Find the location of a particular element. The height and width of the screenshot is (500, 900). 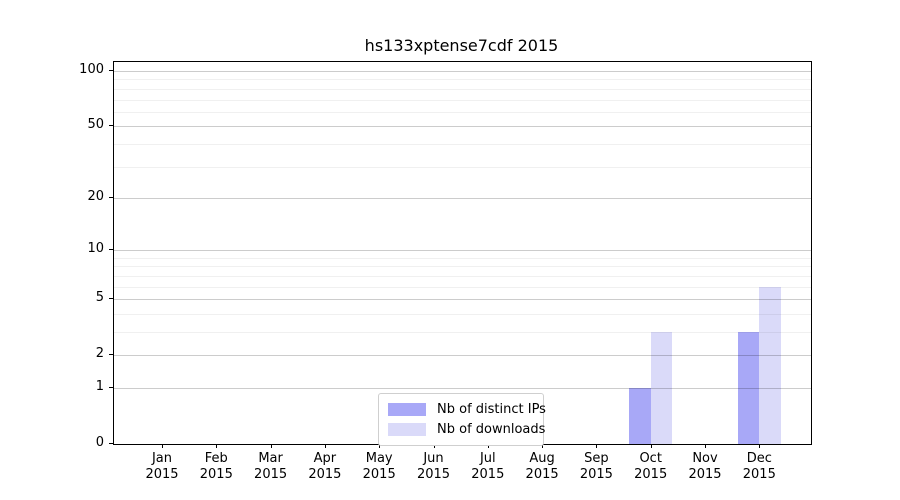

x-tick-label: May 2015 is located at coordinates (379, 467).